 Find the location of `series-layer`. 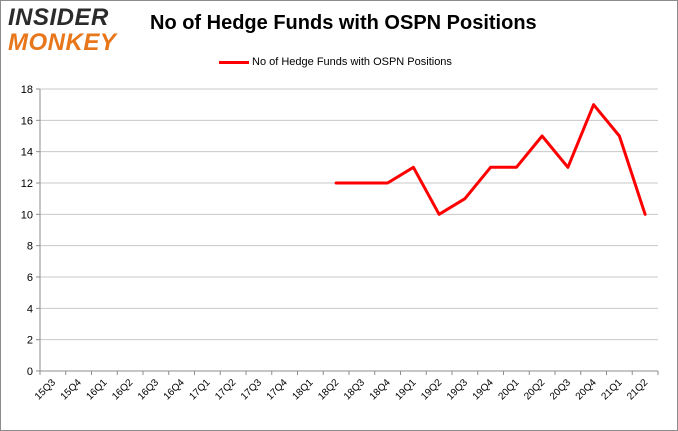

series-layer is located at coordinates (490, 159).